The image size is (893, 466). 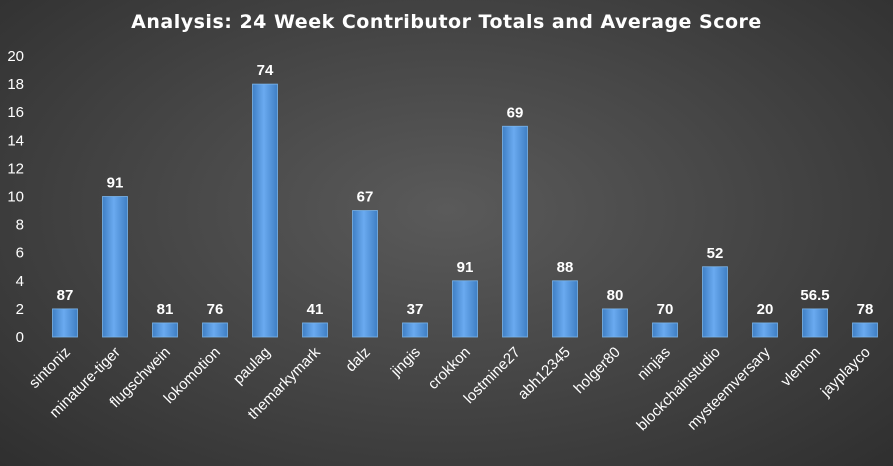 I want to click on y-tick-label: 14, so click(x=15, y=140).